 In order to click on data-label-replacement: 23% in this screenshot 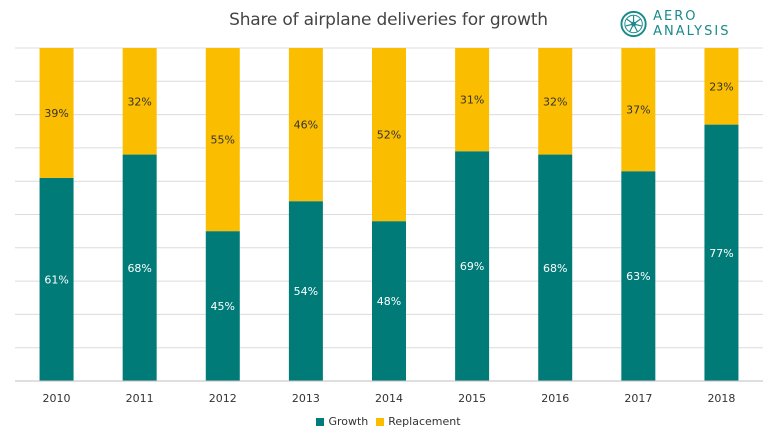, I will do `click(721, 86)`.